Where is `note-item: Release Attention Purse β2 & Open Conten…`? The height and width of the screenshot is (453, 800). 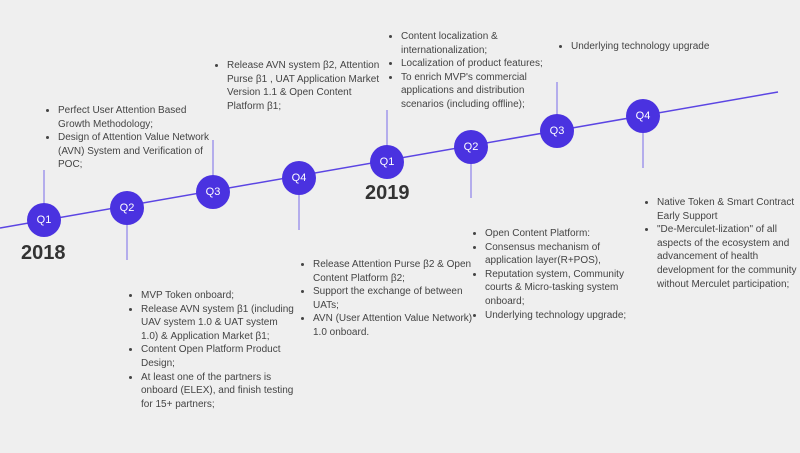
note-item: Release Attention Purse β2 & Open Conten… is located at coordinates (399, 271).